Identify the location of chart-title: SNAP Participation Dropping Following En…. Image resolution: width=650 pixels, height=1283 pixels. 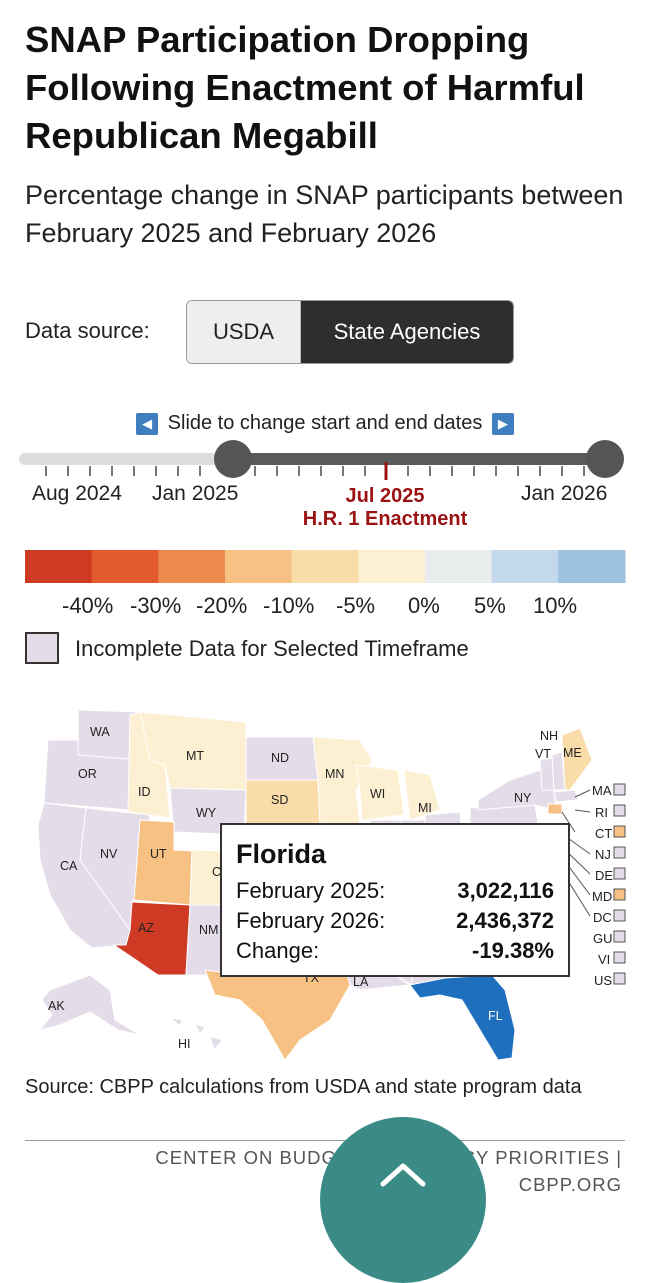
(305, 87).